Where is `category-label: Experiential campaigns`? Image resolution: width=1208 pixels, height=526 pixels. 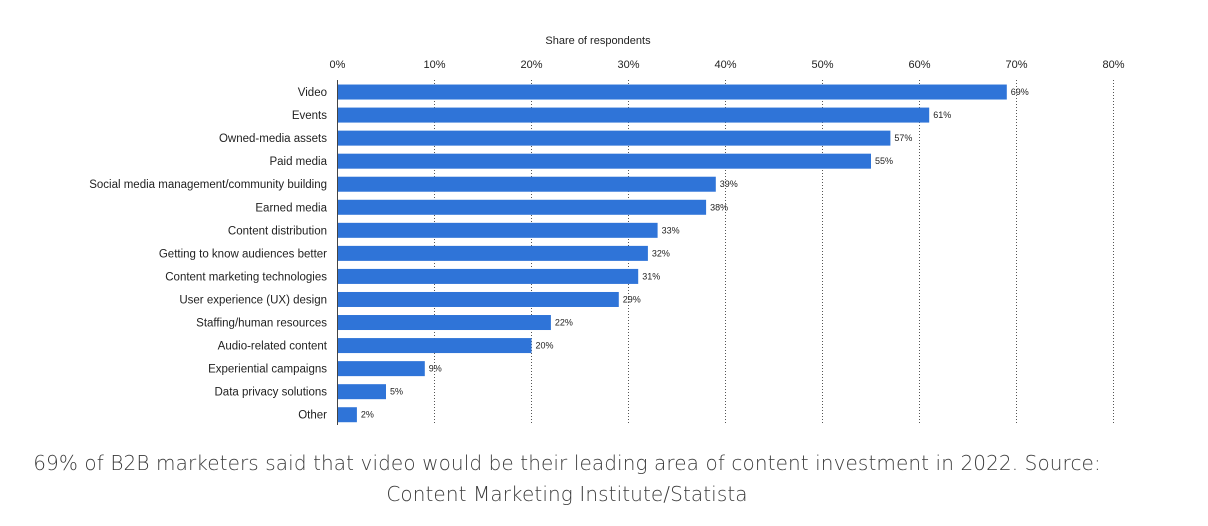
category-label: Experiential campaigns is located at coordinates (267, 370).